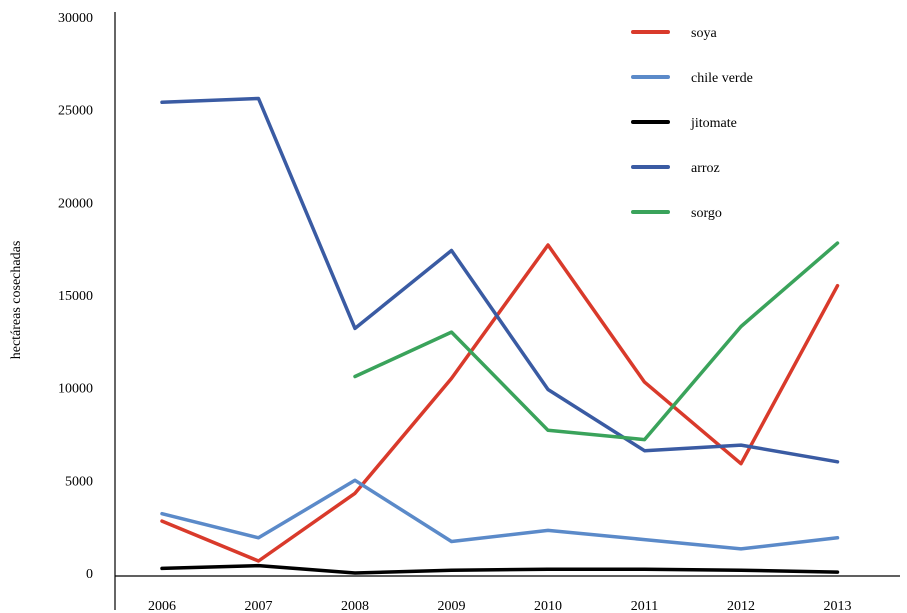  What do you see at coordinates (355, 606) in the screenshot?
I see `x-tick-label: 2008` at bounding box center [355, 606].